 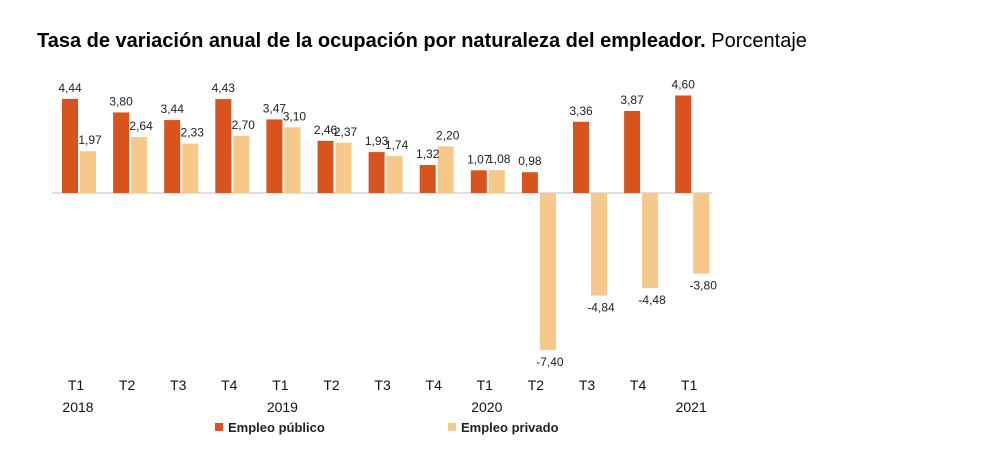 I want to click on data-label-publico: 3,80, so click(x=121, y=101).